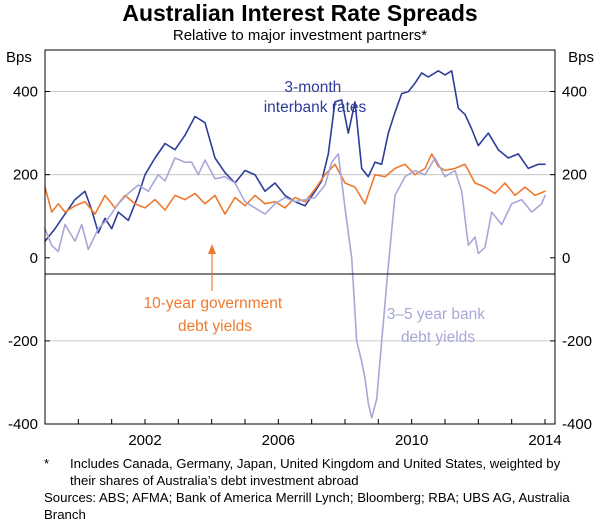 The height and width of the screenshot is (526, 600). What do you see at coordinates (278, 440) in the screenshot?
I see `x-tick-label: 2006` at bounding box center [278, 440].